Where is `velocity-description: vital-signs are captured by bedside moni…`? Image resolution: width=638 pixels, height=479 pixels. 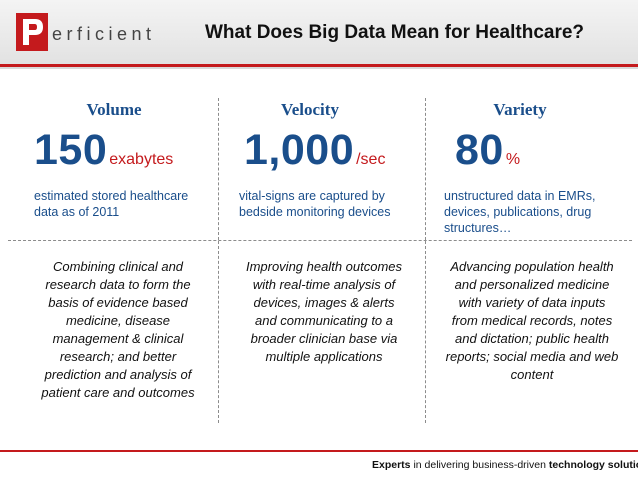 velocity-description: vital-signs are captured by bedside moni… is located at coordinates (314, 204).